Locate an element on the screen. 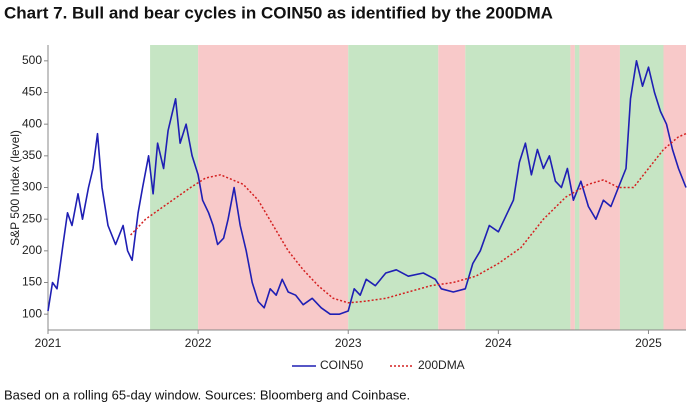 The image size is (692, 414). y-tick-label: 150 is located at coordinates (32, 282).